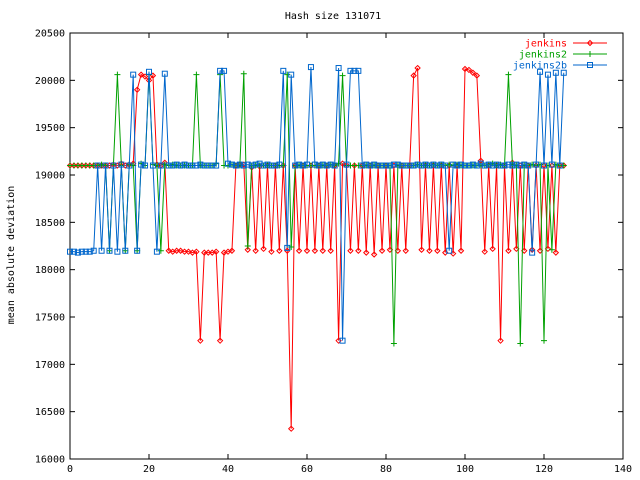 The image size is (640, 480). Describe the element at coordinates (50, 128) in the screenshot. I see `y-tick-label: 19500` at that location.